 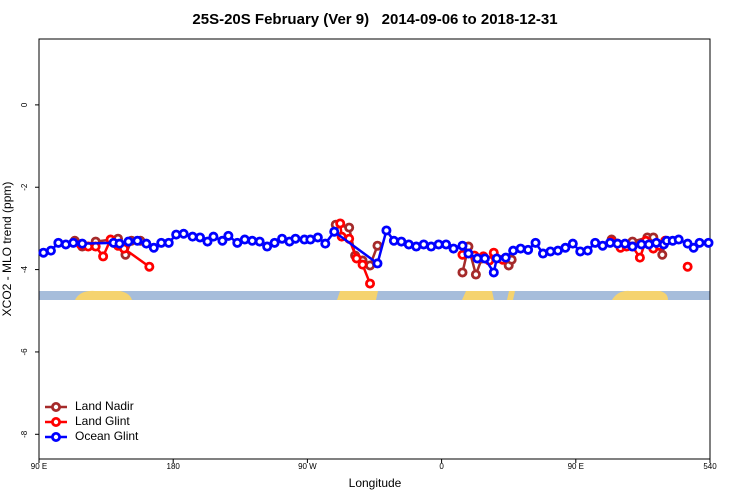 I want to click on legend-label: Land Nadir, so click(x=104, y=406).